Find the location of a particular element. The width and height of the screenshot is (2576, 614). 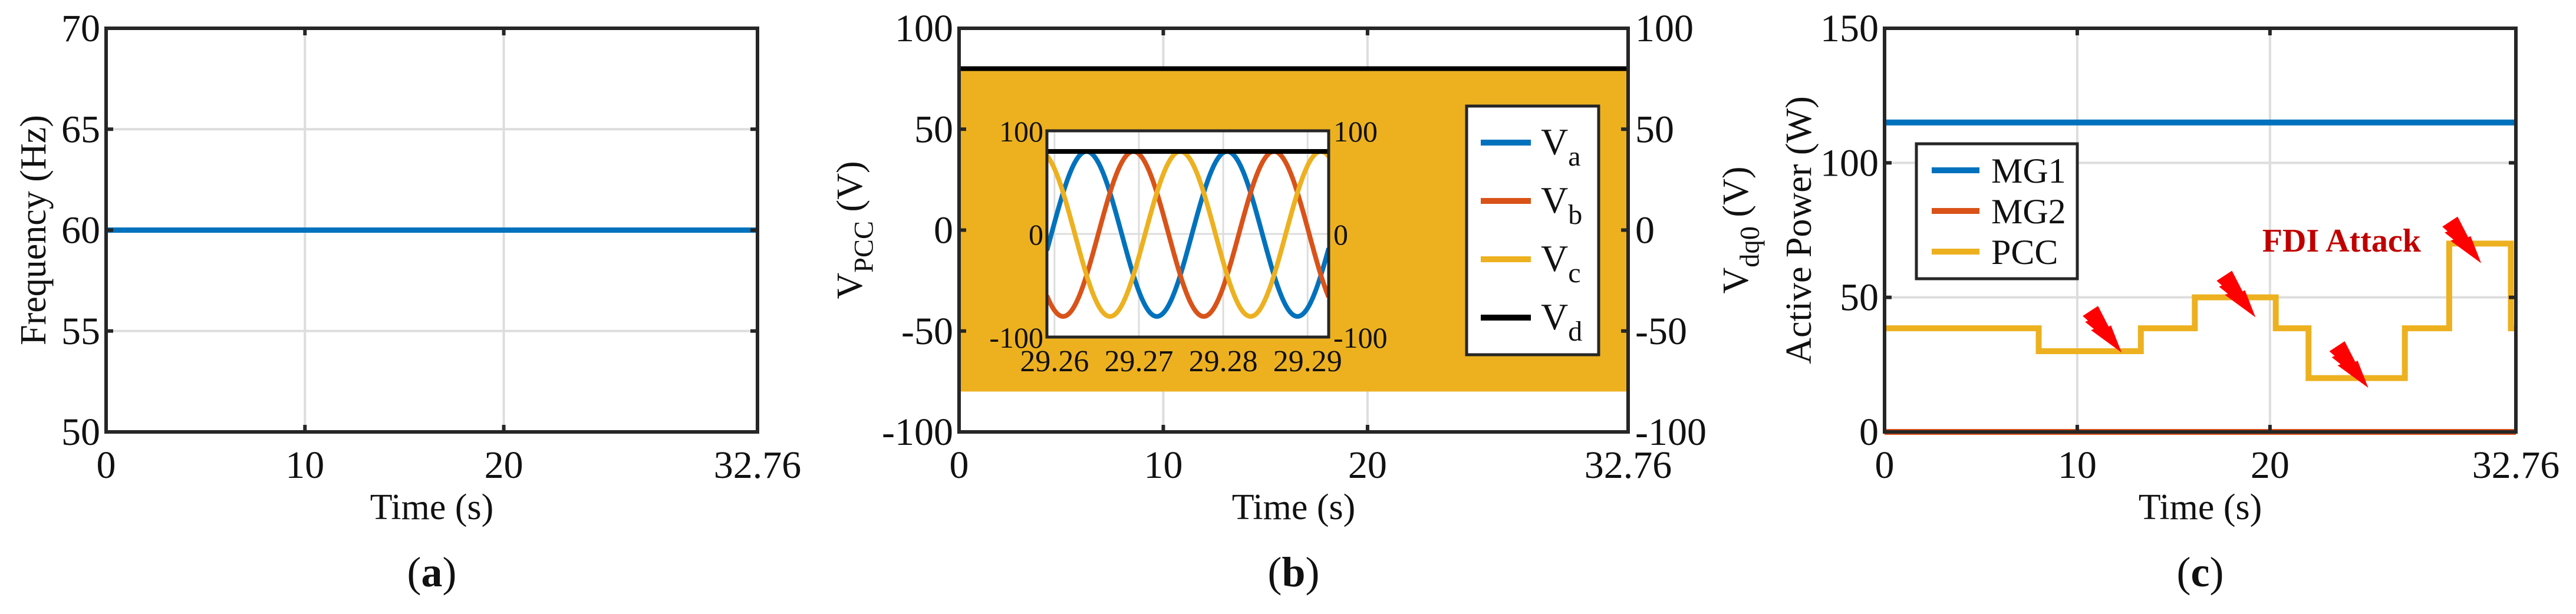

y-tick-label-right: 50 is located at coordinates (1654, 130).